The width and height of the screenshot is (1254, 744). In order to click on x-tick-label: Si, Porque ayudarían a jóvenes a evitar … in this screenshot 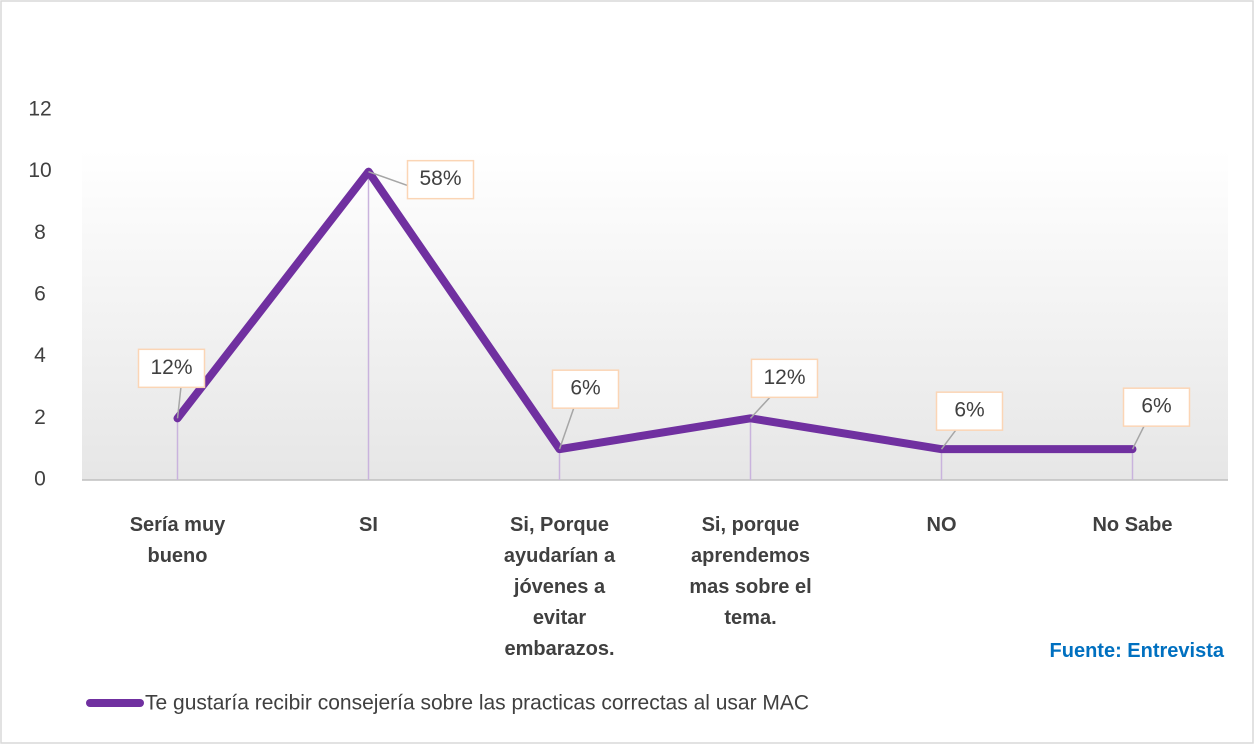, I will do `click(559, 587)`.